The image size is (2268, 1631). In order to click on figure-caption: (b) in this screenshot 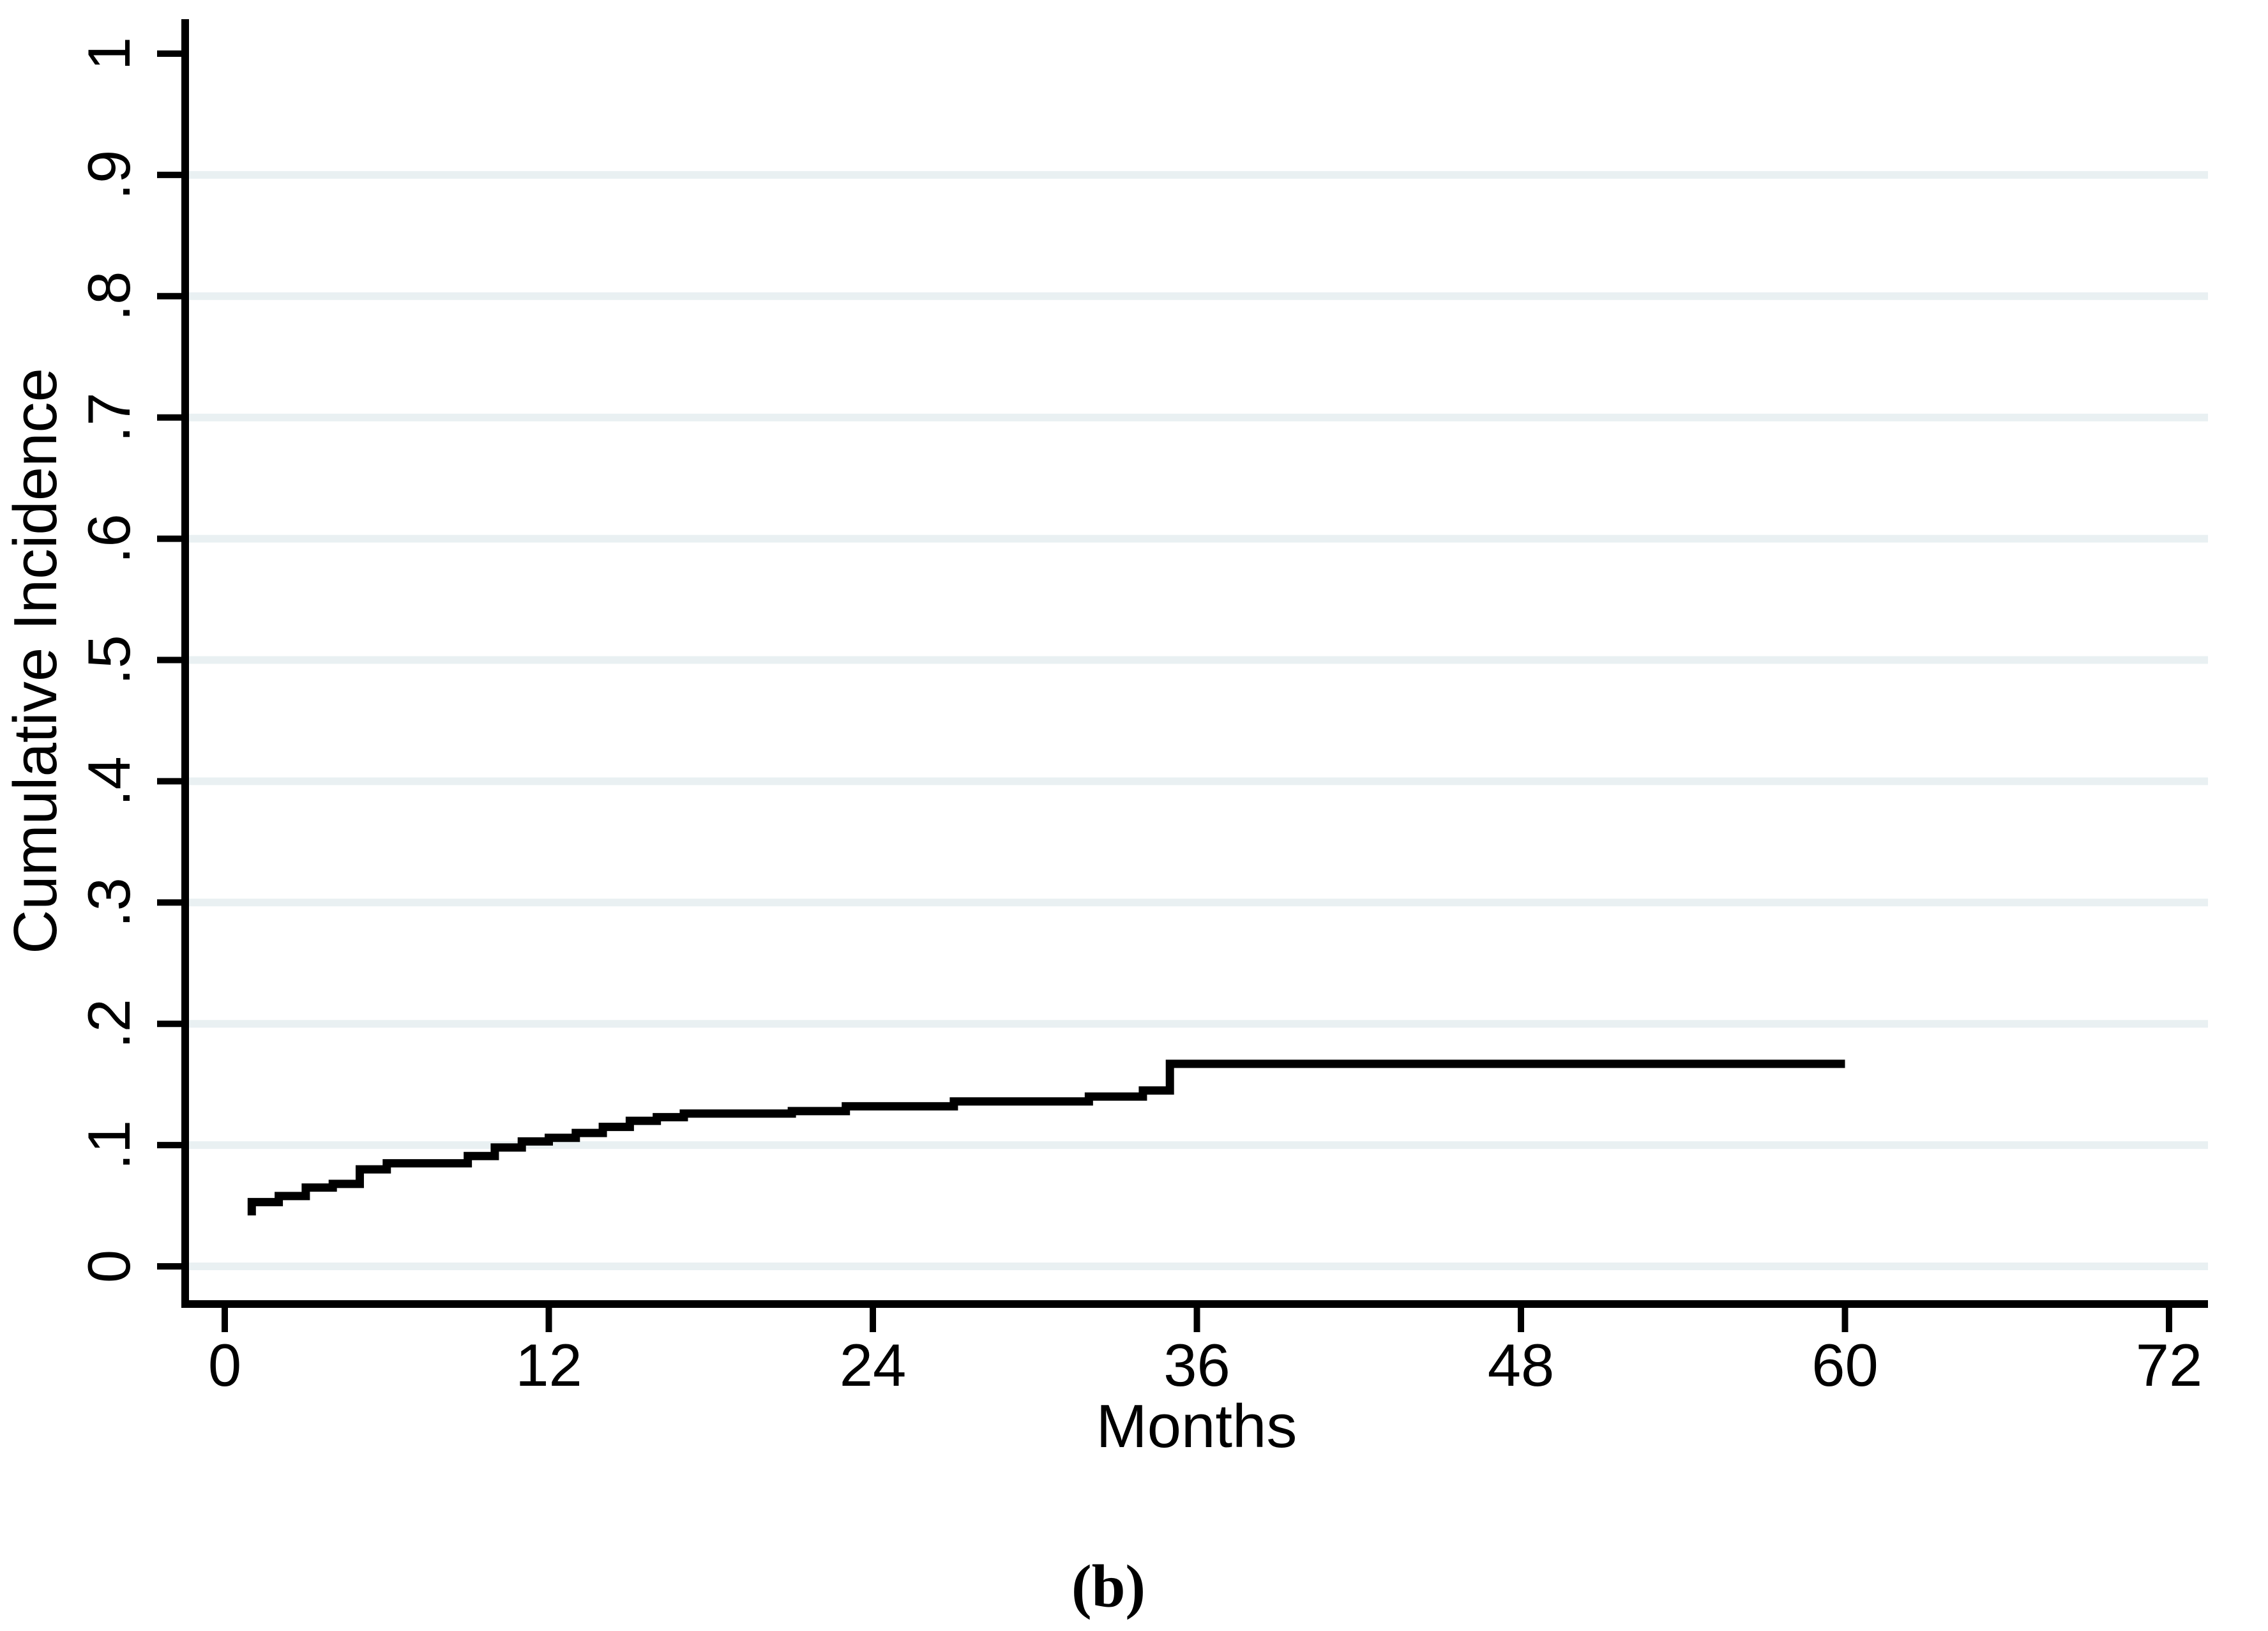, I will do `click(1108, 1586)`.